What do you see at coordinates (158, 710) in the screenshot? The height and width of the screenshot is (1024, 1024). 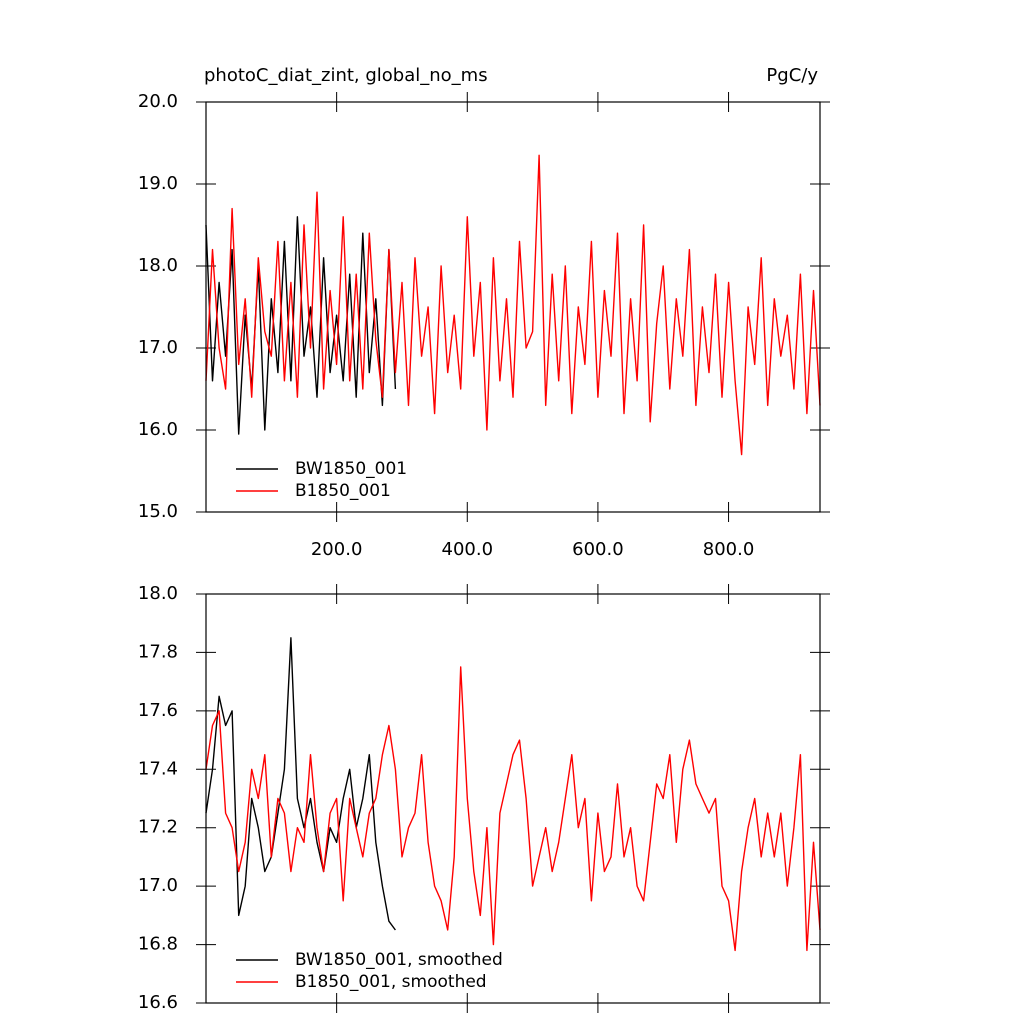 I see `y-tick-label: 17.6` at bounding box center [158, 710].